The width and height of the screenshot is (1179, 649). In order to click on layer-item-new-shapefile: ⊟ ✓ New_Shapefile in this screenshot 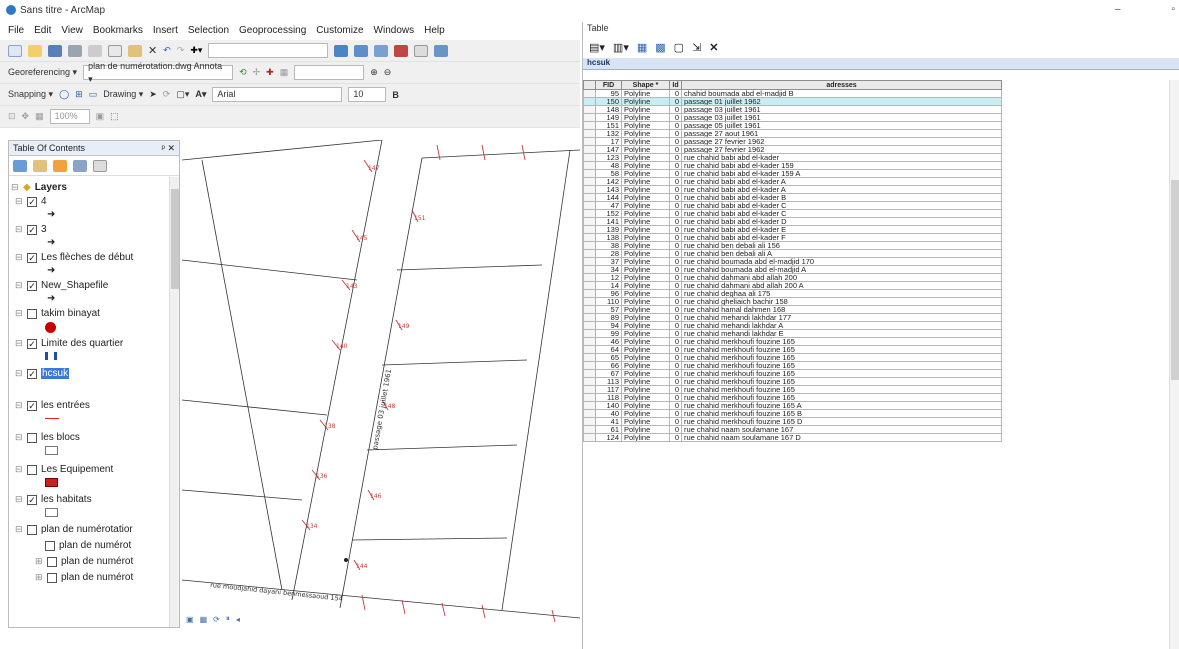, I will do `click(61, 285)`.